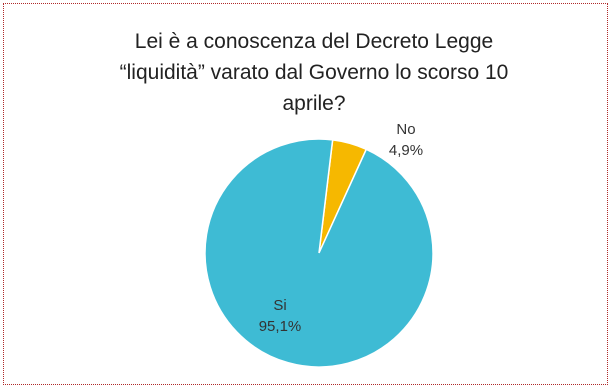 The height and width of the screenshot is (388, 611). What do you see at coordinates (279, 305) in the screenshot?
I see `slice-label-si: Si` at bounding box center [279, 305].